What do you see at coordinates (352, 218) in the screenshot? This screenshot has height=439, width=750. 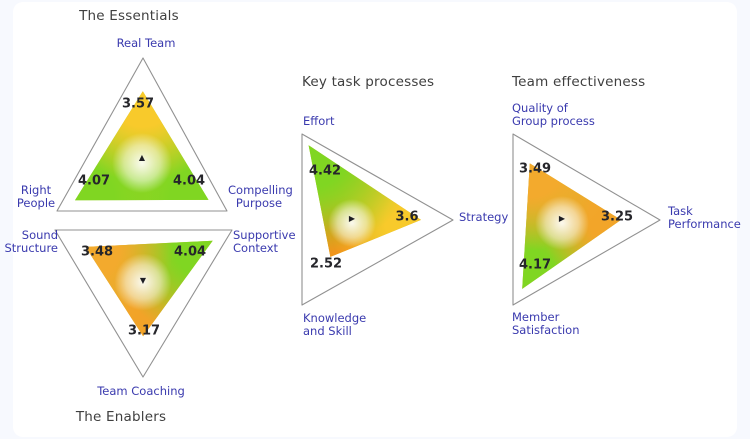 I see `centroid-marker-key-task: ▶` at bounding box center [352, 218].